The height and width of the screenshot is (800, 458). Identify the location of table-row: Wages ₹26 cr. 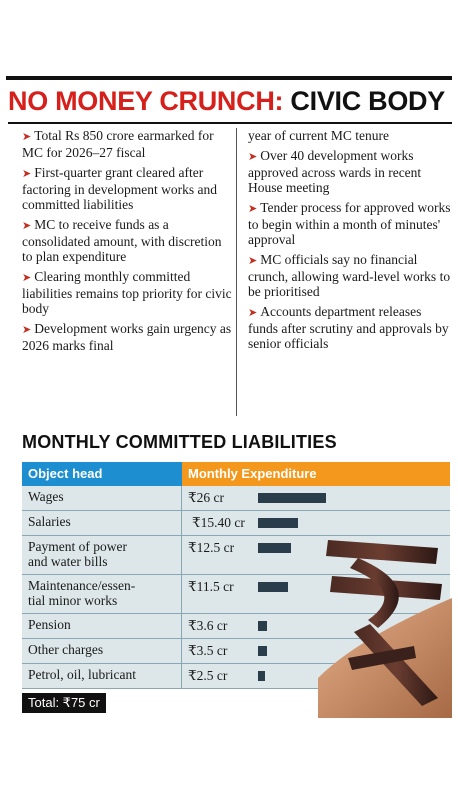
(236, 498).